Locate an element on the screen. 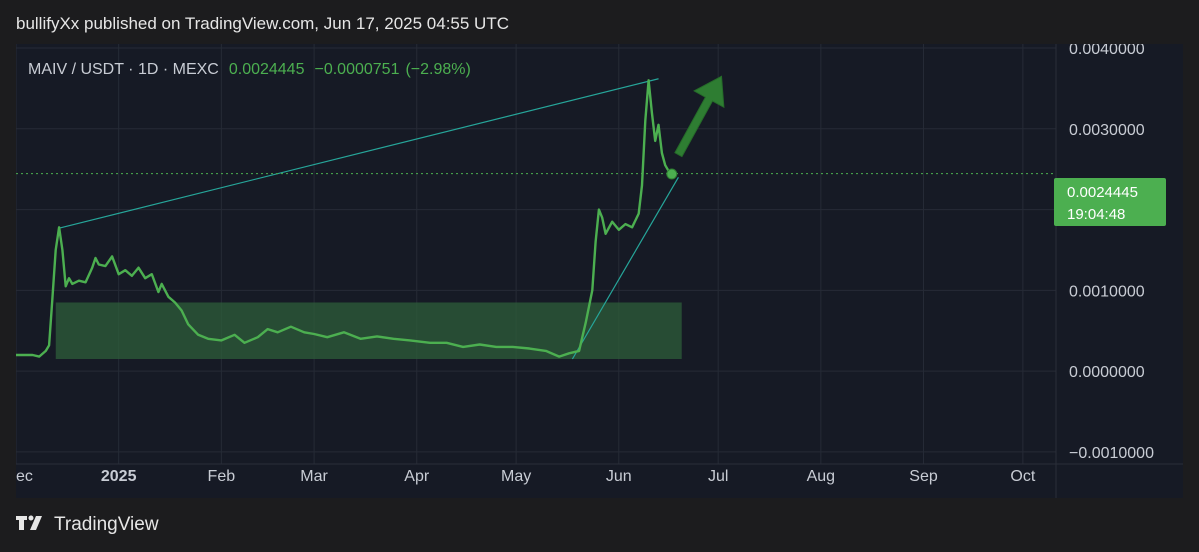 The width and height of the screenshot is (1199, 552). y-tick-label: 0.0040000 is located at coordinates (1107, 51).